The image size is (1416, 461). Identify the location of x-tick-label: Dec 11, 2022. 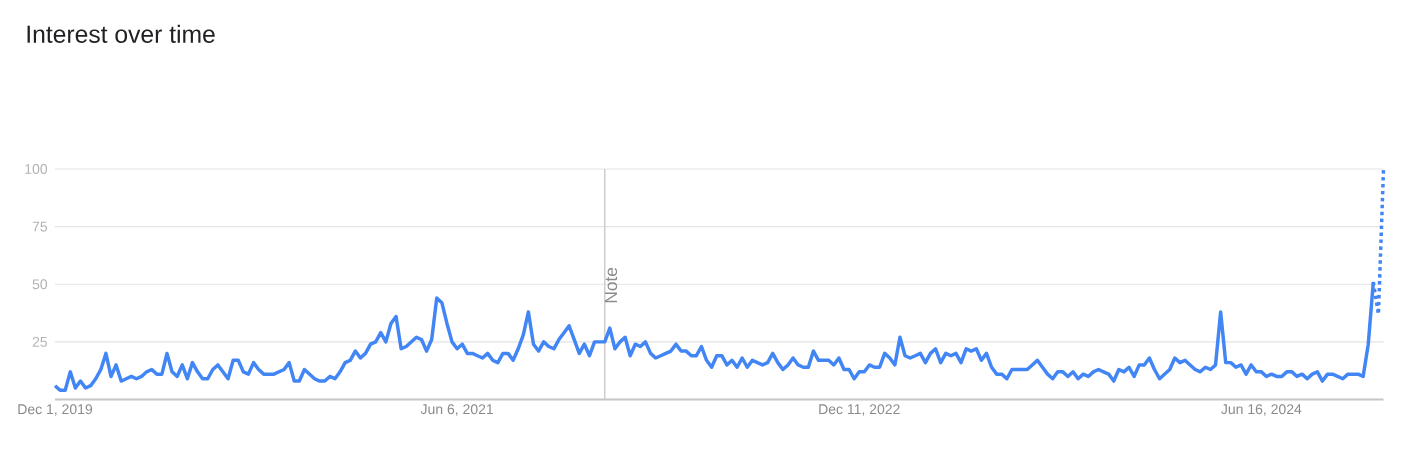
(859, 410).